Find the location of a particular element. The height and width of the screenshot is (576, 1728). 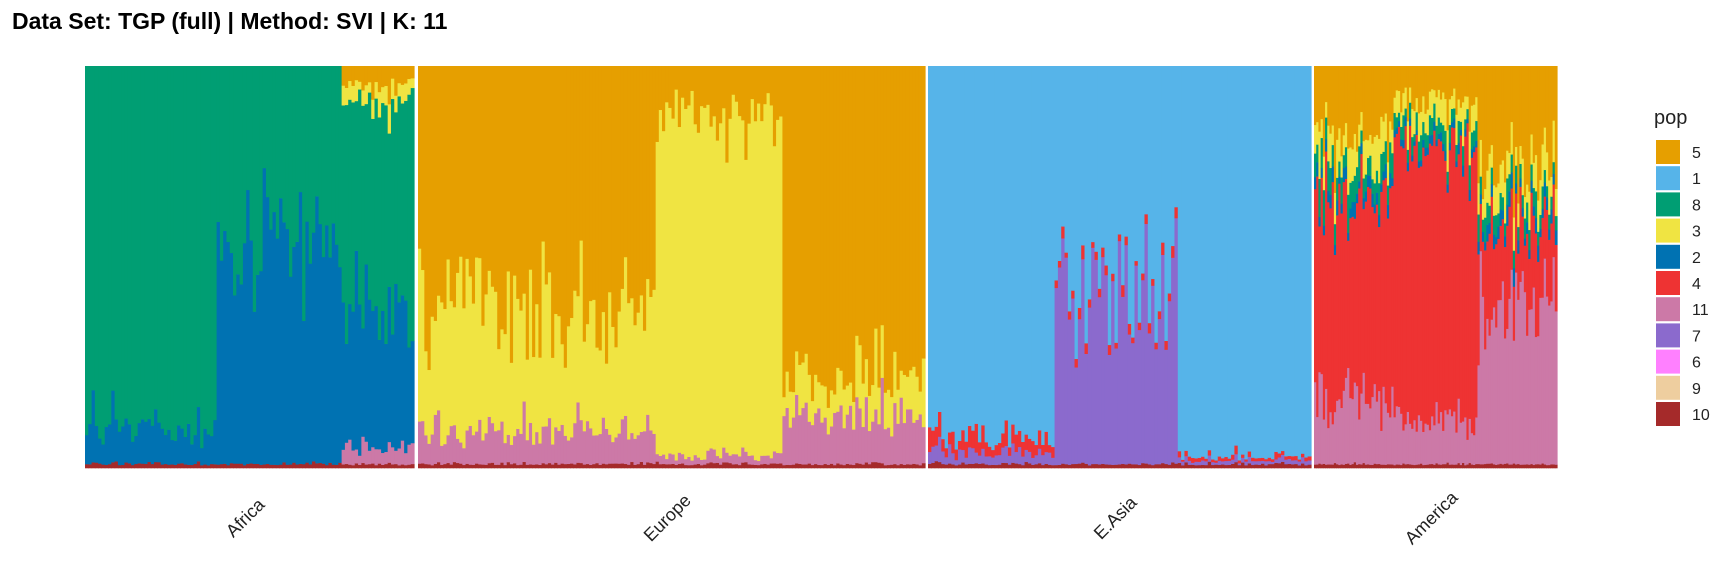

panel-label-easia: E.Asia is located at coordinates (1116, 518).